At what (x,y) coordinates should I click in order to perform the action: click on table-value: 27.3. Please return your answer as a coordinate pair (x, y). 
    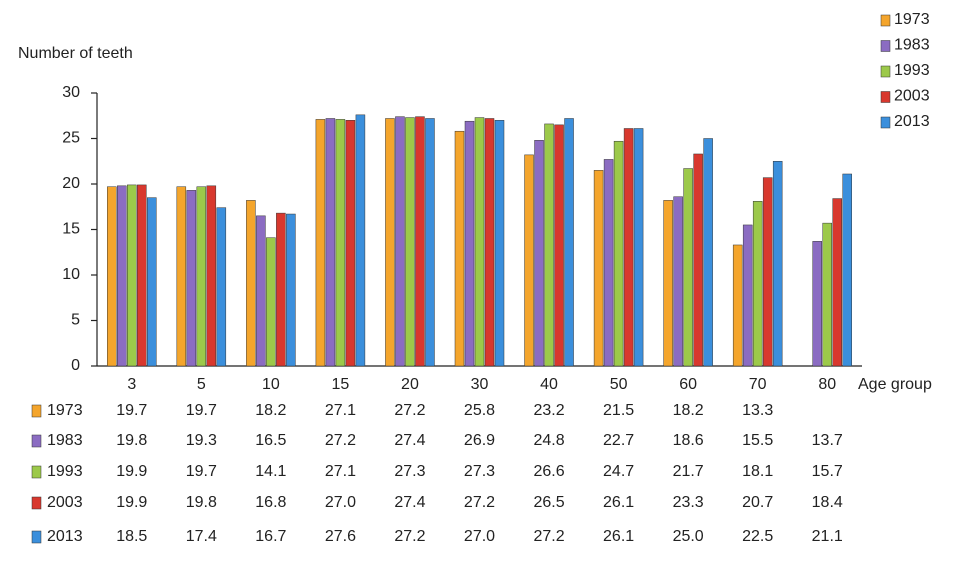
    Looking at the image, I should click on (409, 471).